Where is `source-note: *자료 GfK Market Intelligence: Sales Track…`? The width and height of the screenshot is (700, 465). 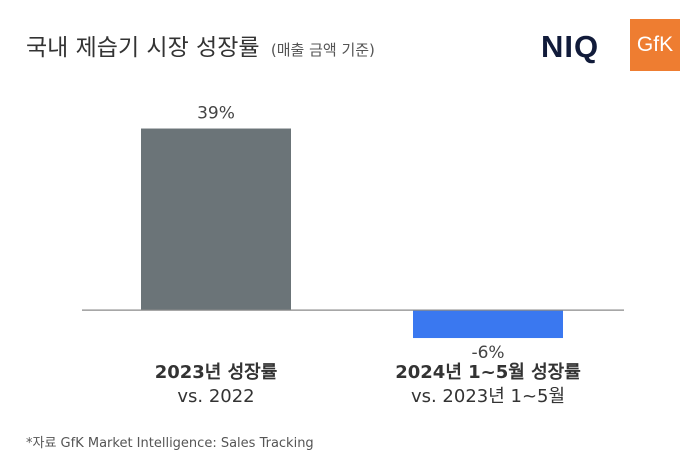 source-note: *자료 GfK Market Intelligence: Sales Track… is located at coordinates (170, 443).